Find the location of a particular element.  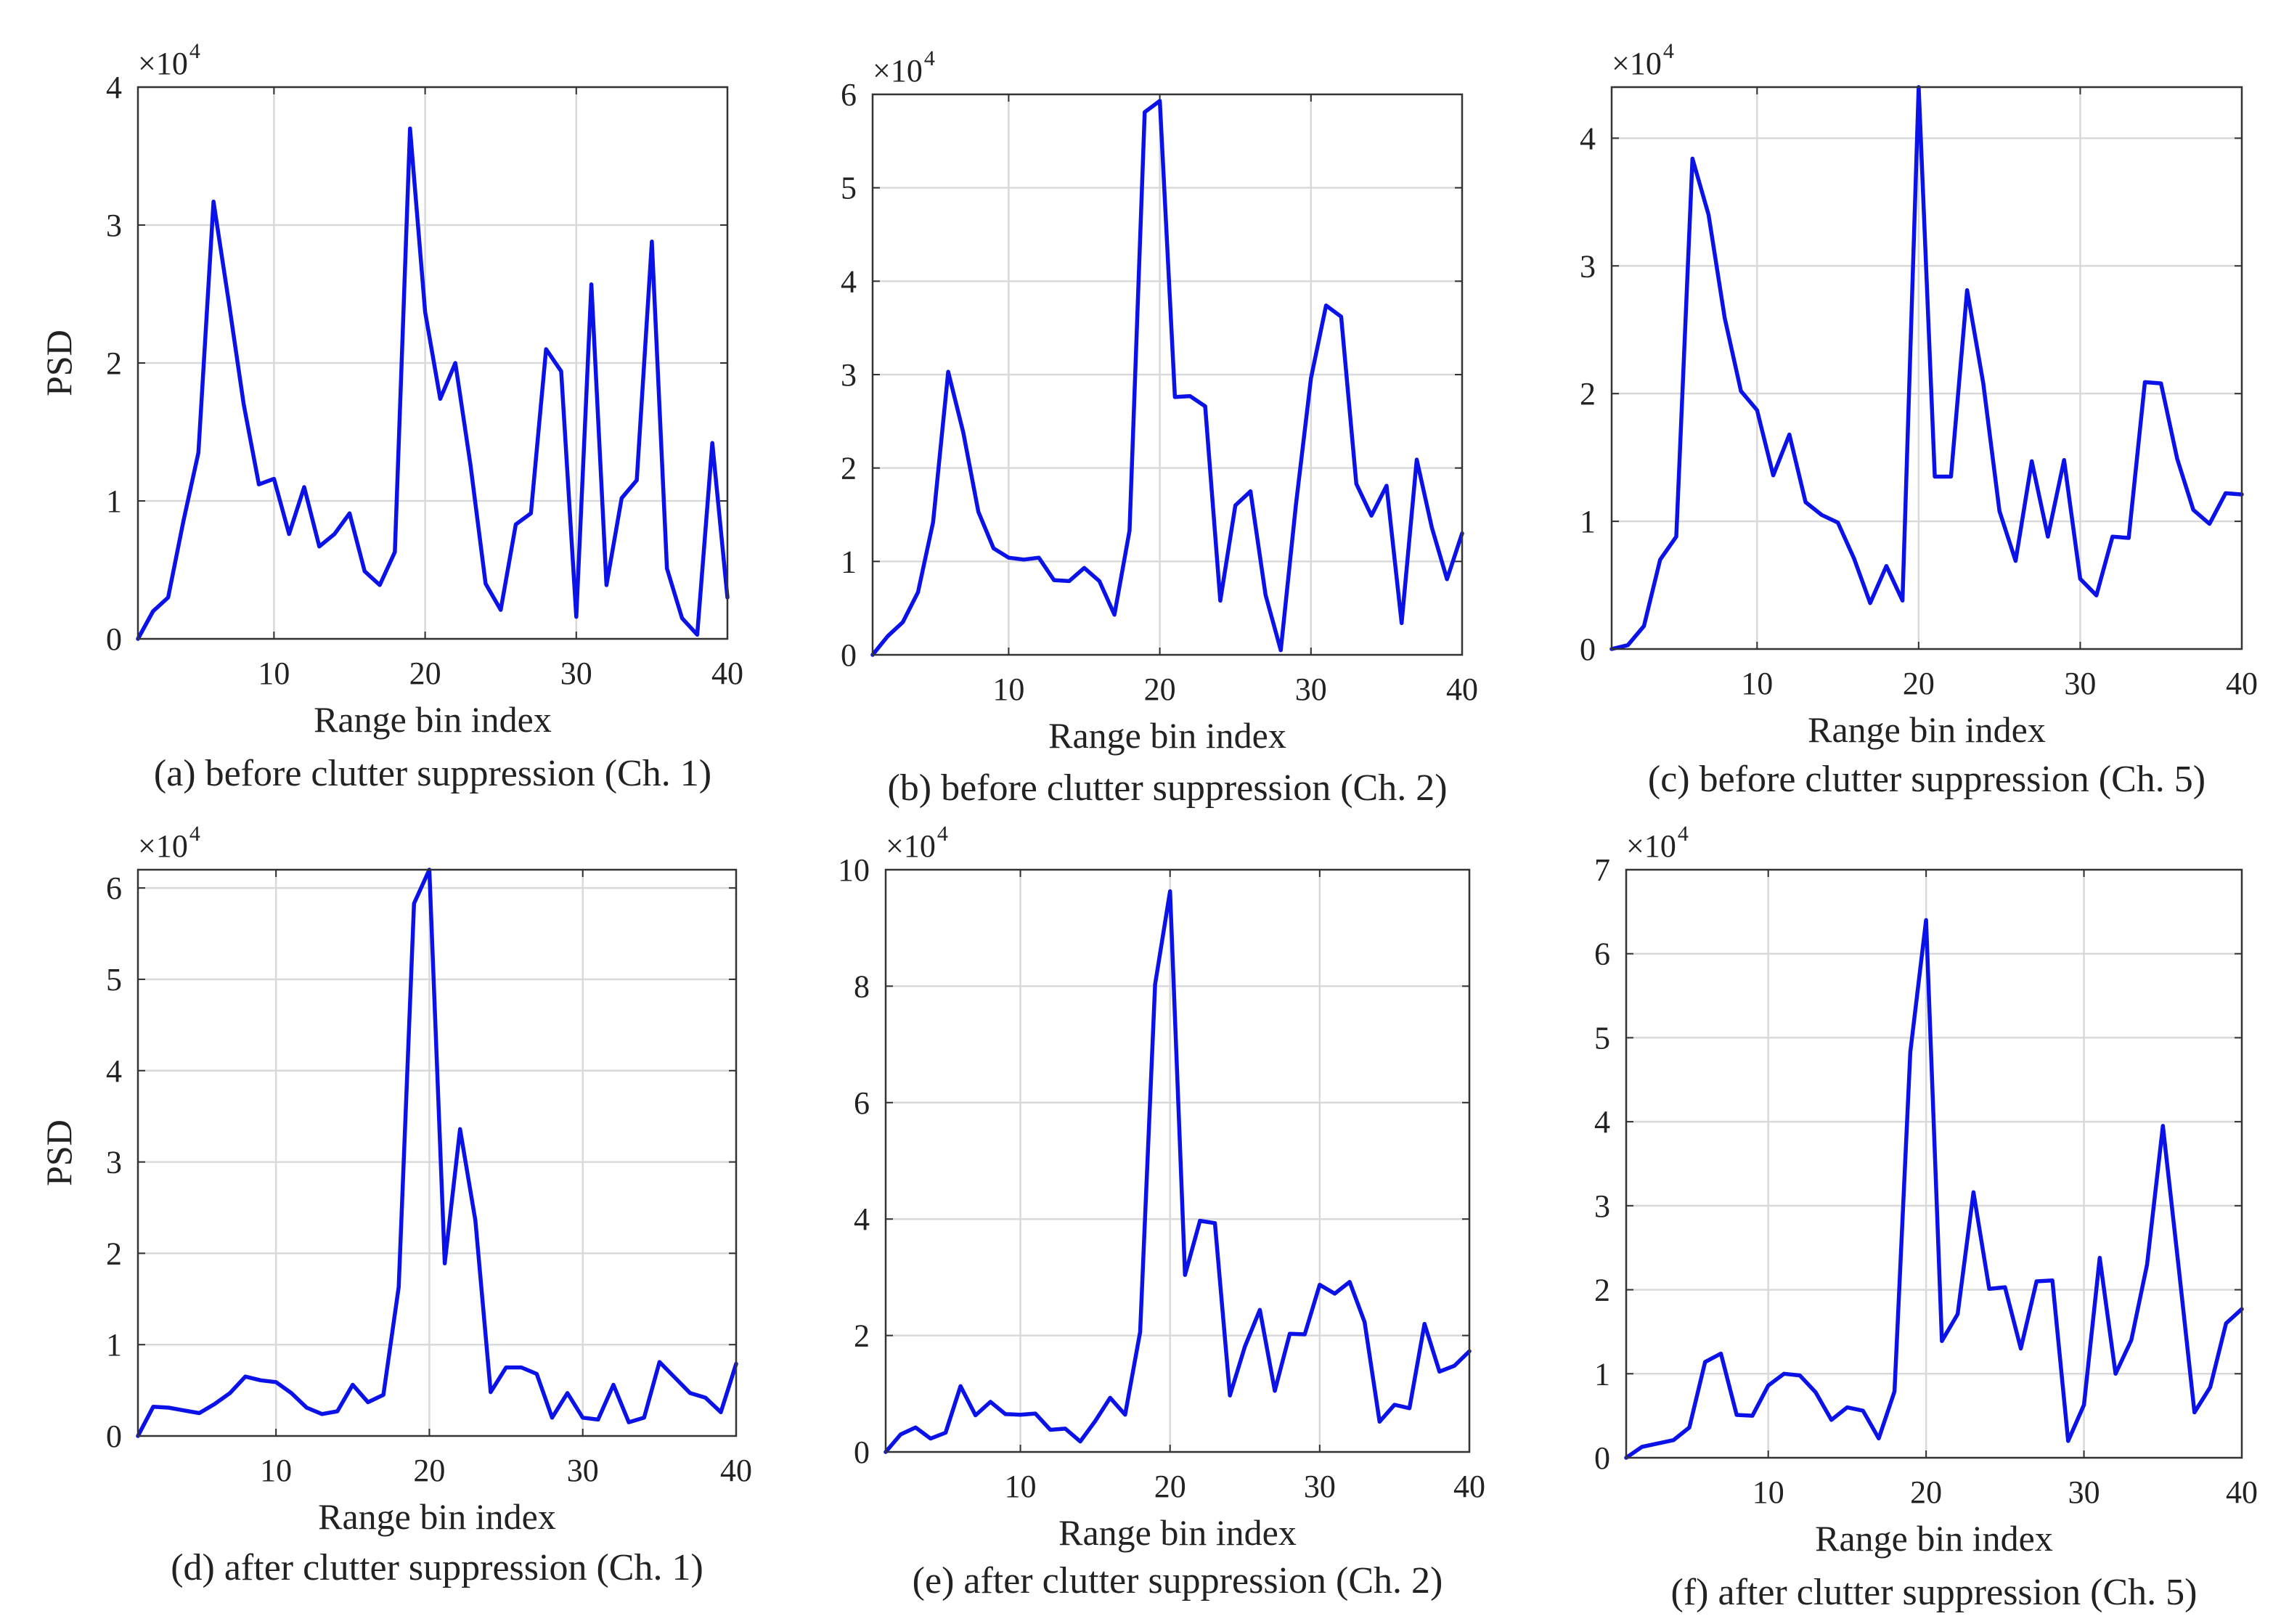

chart-5-series-line is located at coordinates (1934, 1189).